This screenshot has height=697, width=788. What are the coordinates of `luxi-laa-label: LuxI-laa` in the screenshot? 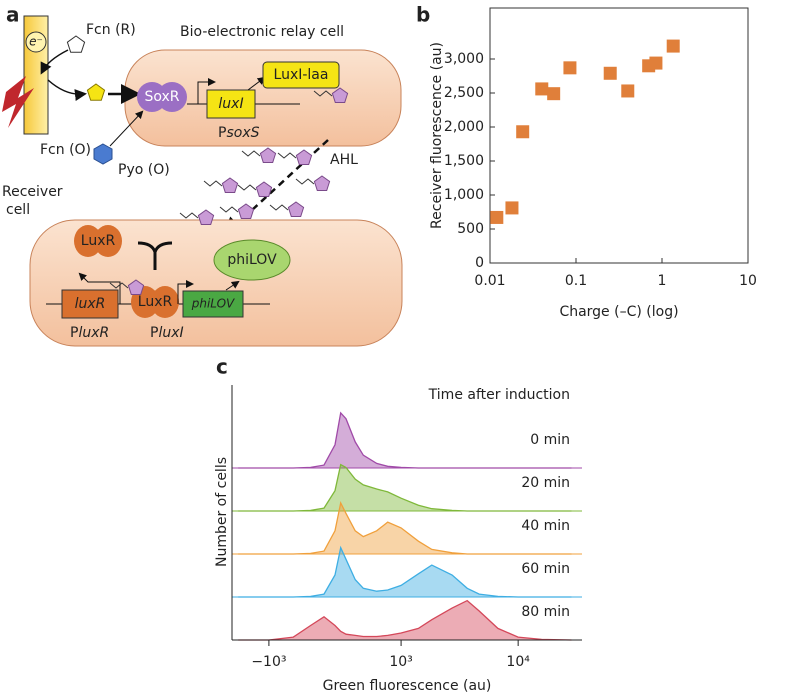 It's located at (301, 75).